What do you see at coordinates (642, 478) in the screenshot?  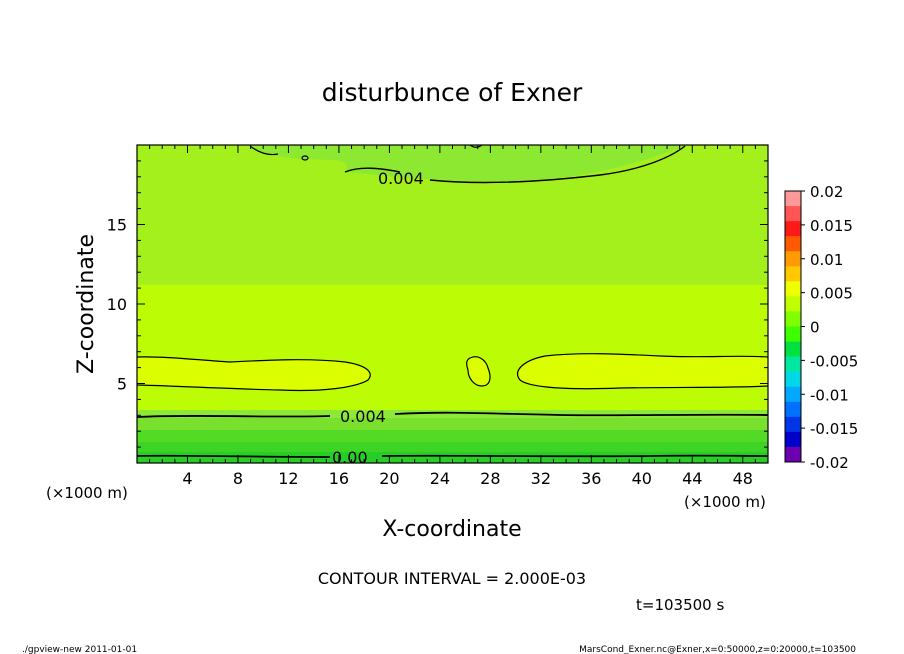 I see `x-tick-label: 40` at bounding box center [642, 478].